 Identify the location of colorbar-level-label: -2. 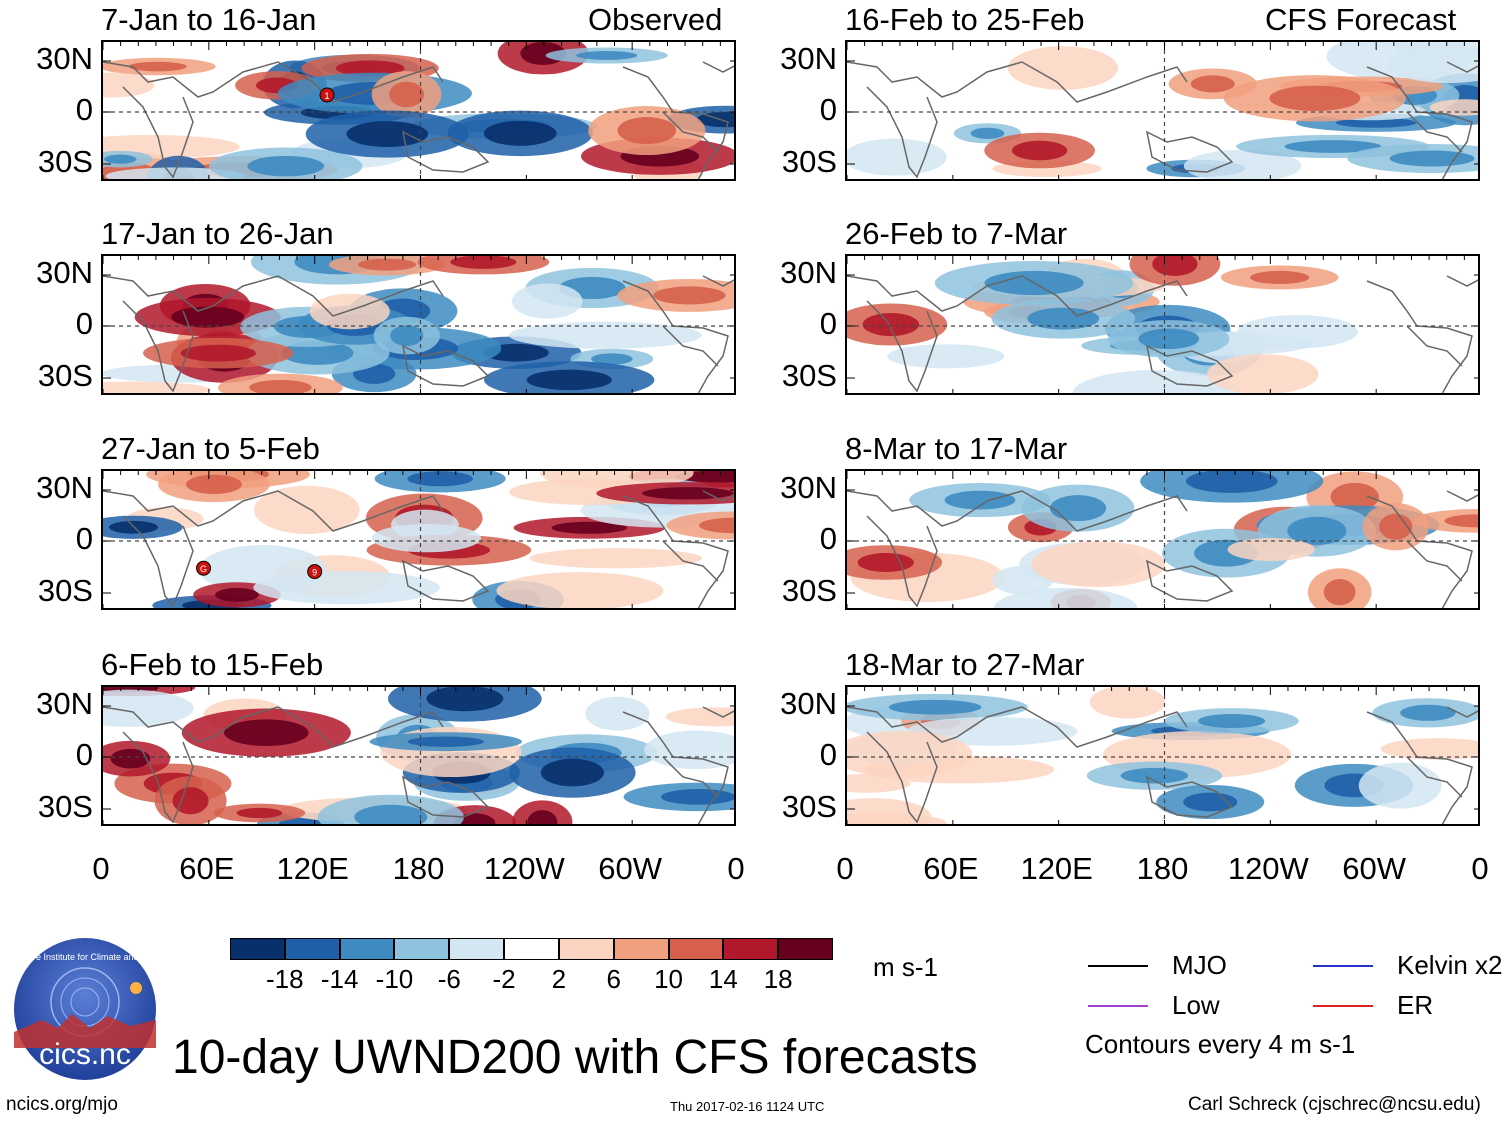
(504, 979).